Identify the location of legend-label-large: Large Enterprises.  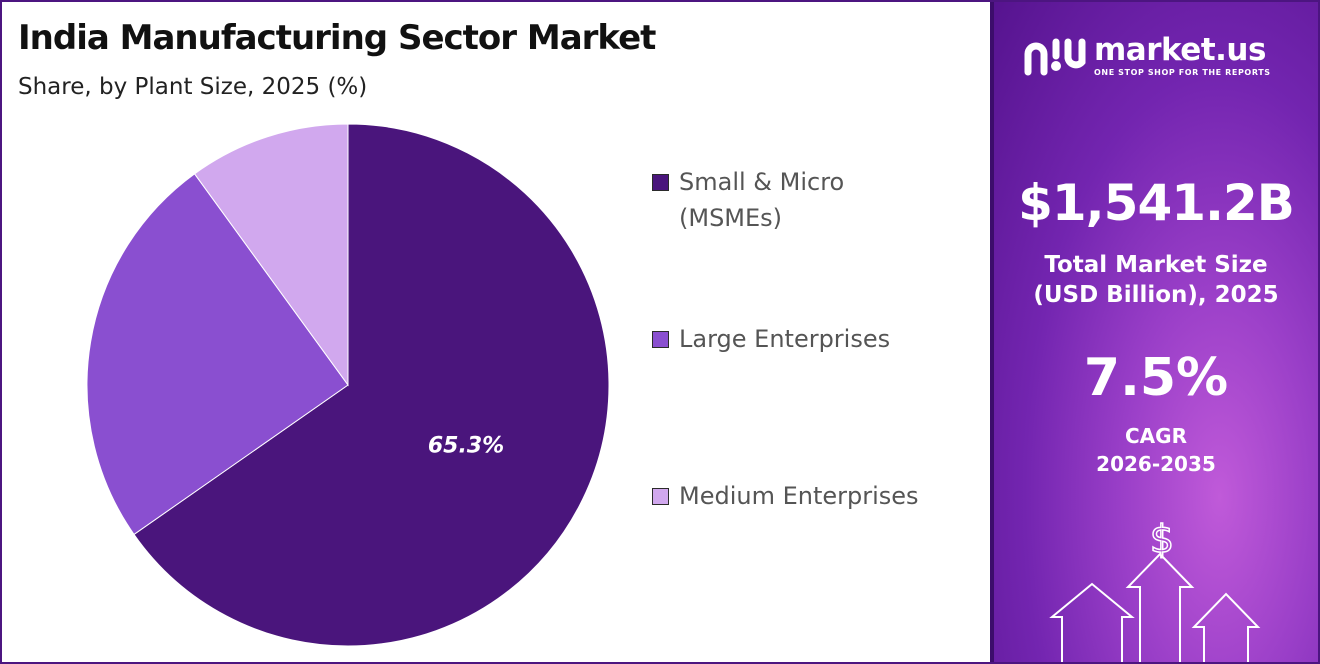
(785, 339).